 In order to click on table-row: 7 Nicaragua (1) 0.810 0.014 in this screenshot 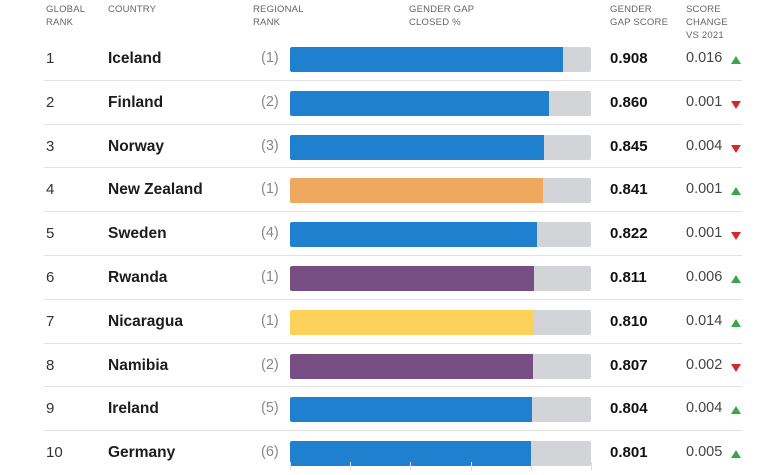, I will do `click(390, 322)`.